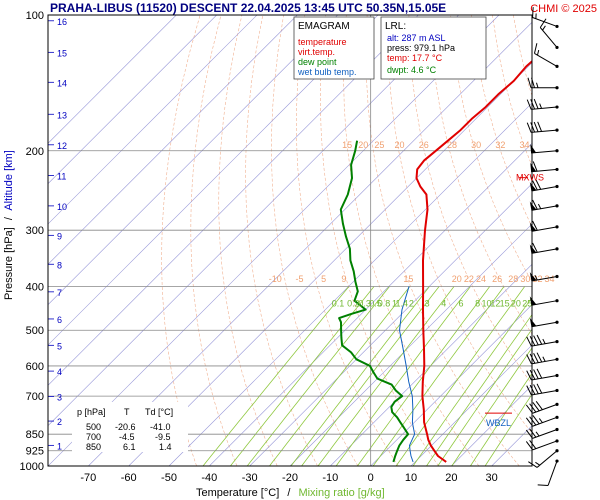 This screenshot has height=500, width=600. Describe the element at coordinates (62, 146) in the screenshot. I see `altitude-tick-label: 12` at that location.